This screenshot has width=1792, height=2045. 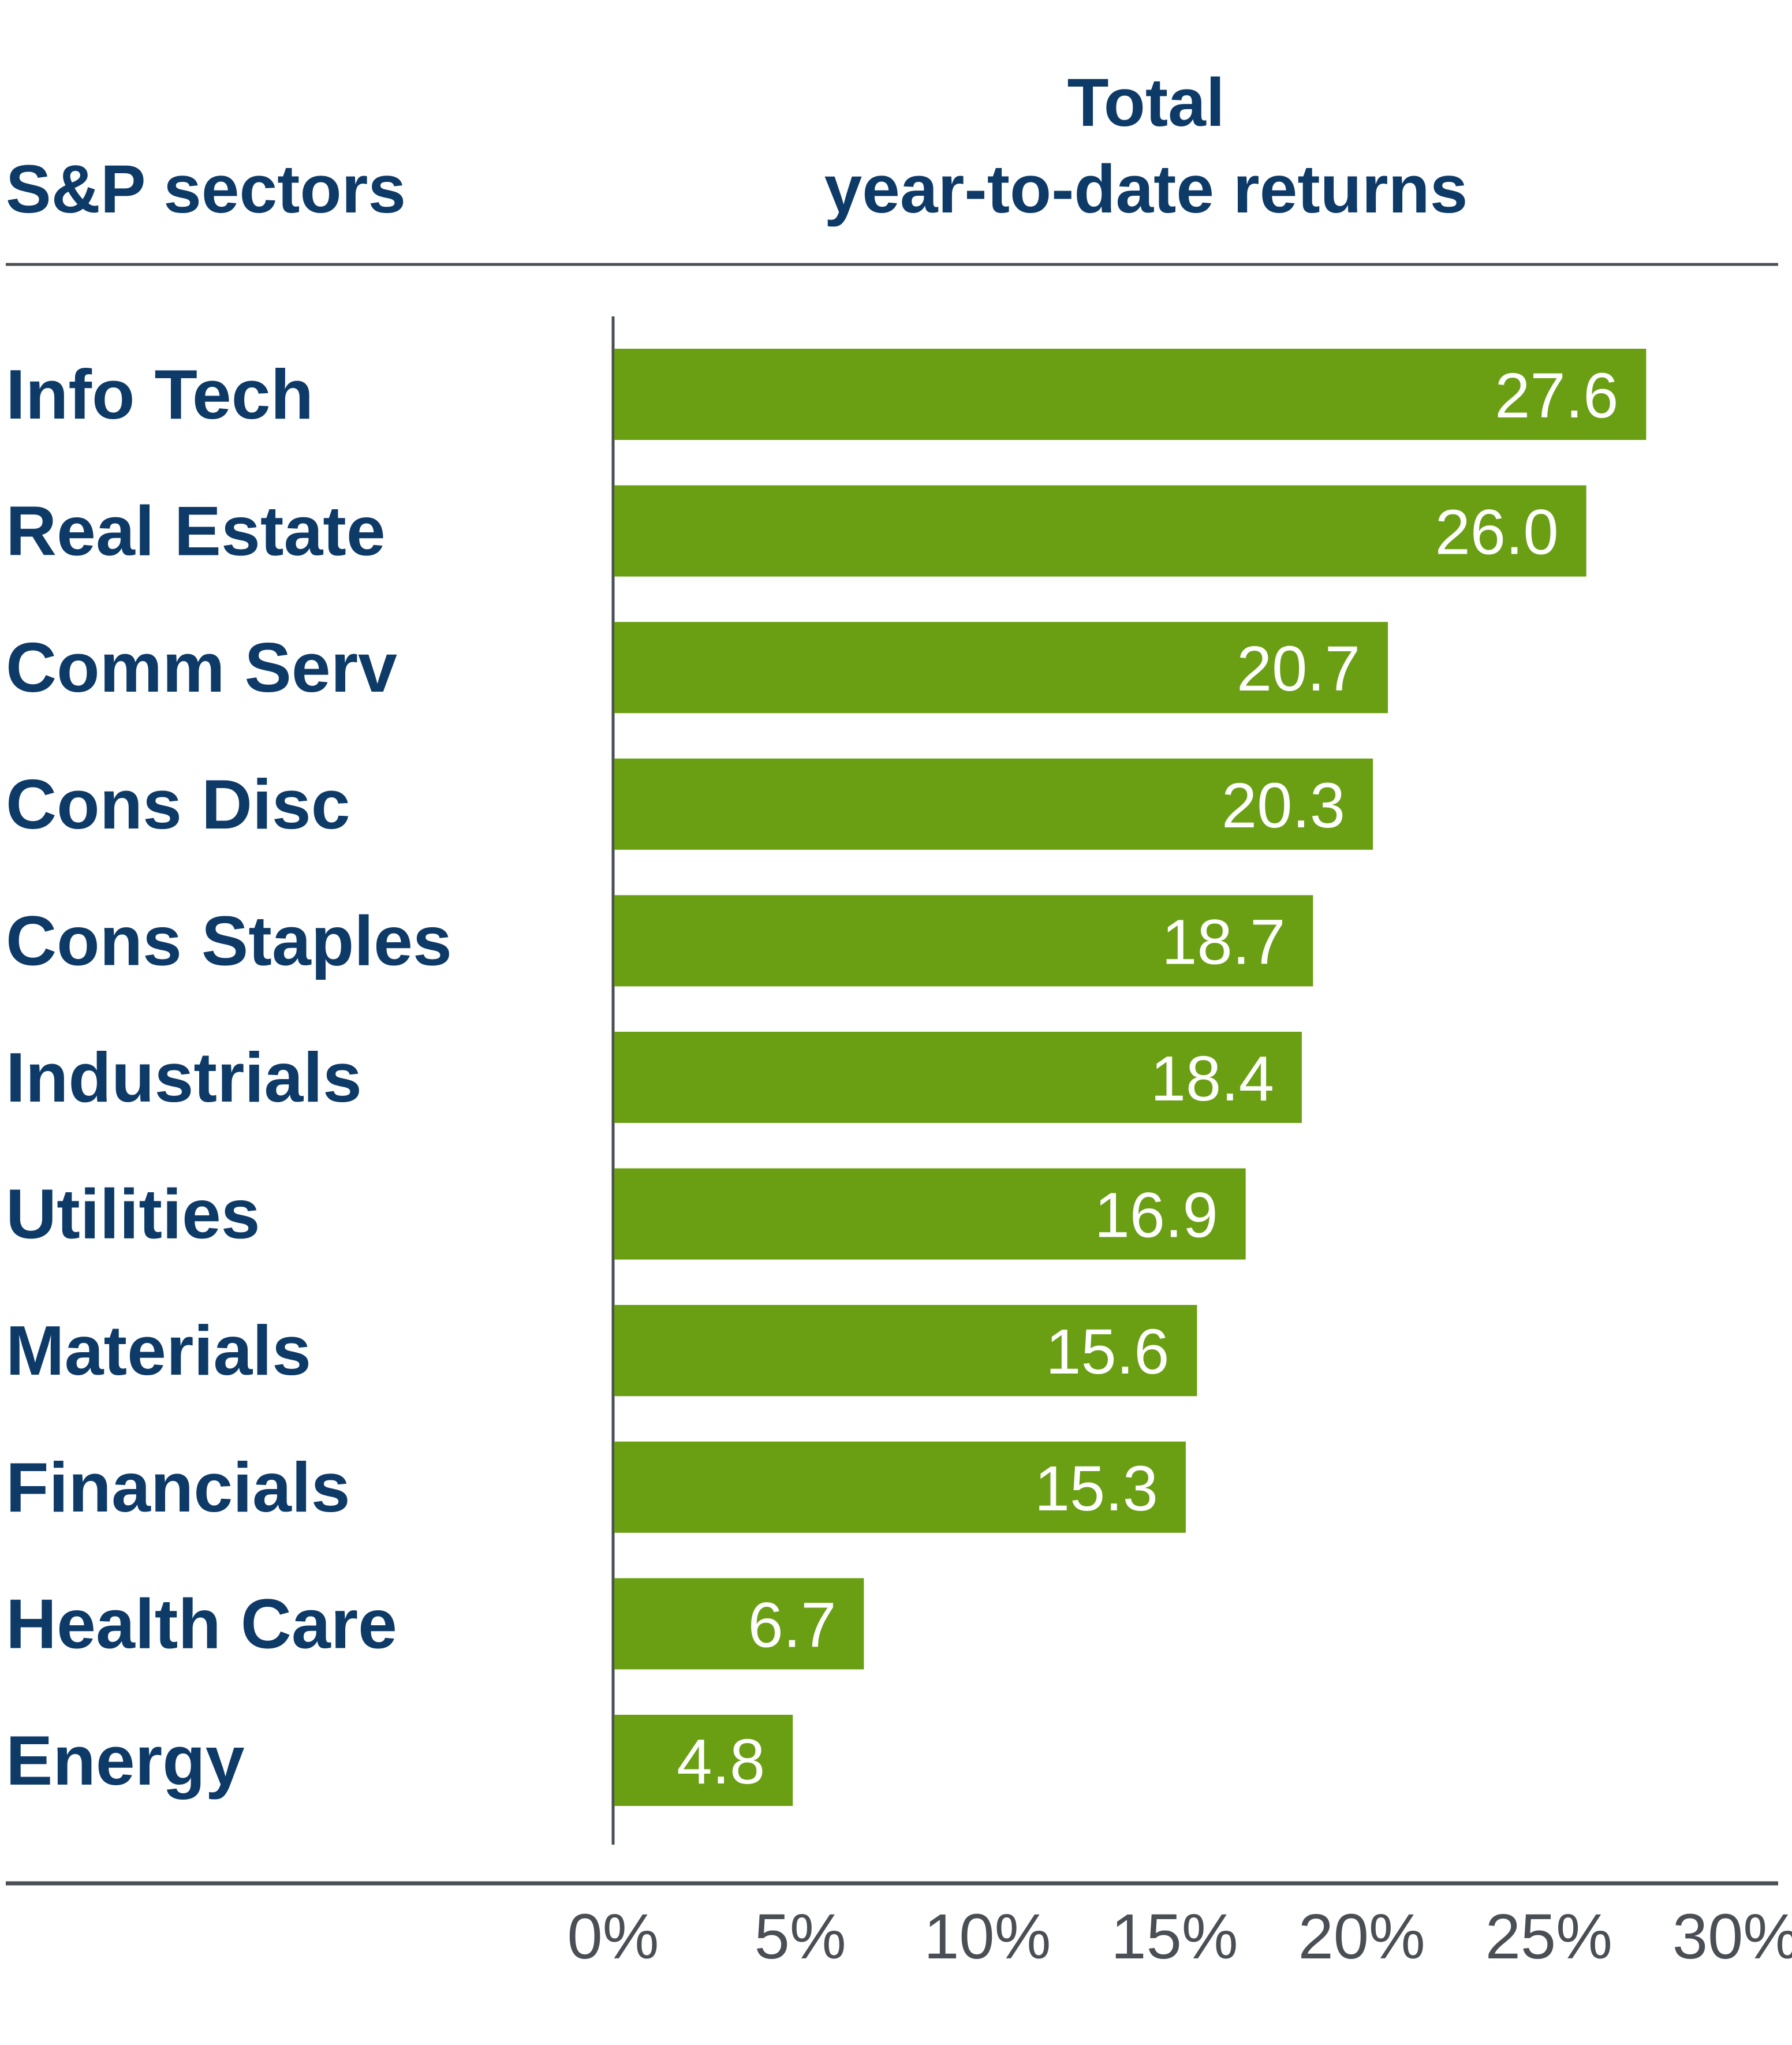 What do you see at coordinates (158, 1350) in the screenshot?
I see `category-label-materials: Materials` at bounding box center [158, 1350].